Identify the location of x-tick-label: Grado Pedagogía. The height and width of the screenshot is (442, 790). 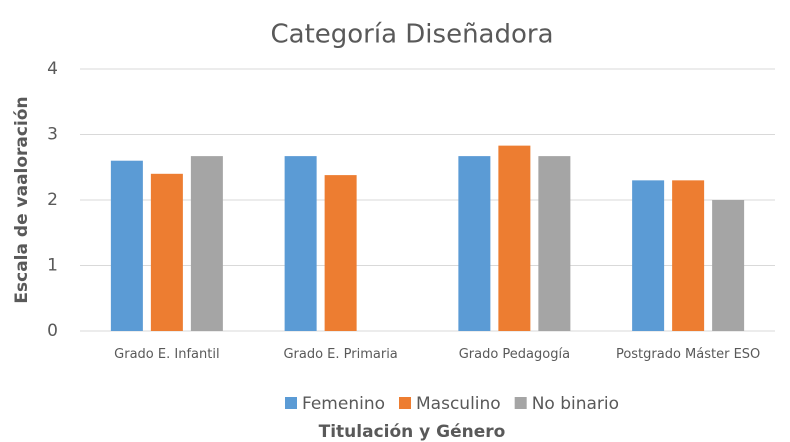
(514, 354).